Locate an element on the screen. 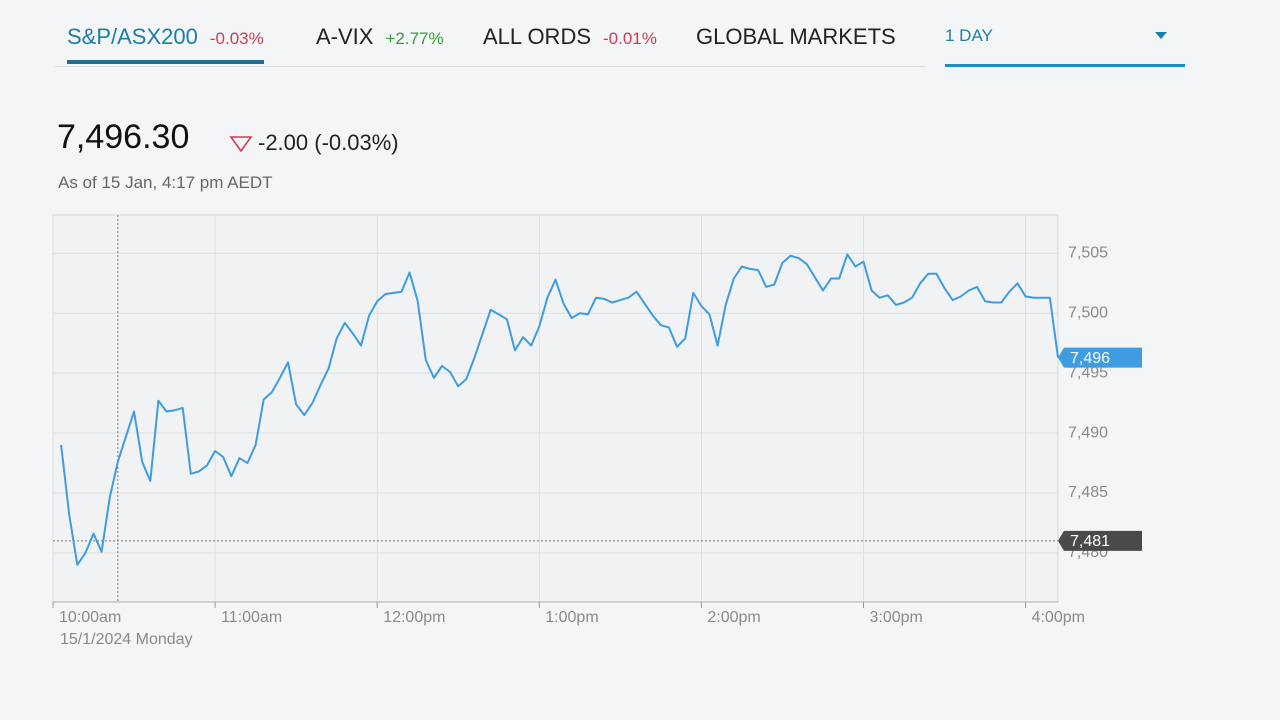 The height and width of the screenshot is (720, 1280). crosshair-tag-label: 7,481 is located at coordinates (1090, 541).